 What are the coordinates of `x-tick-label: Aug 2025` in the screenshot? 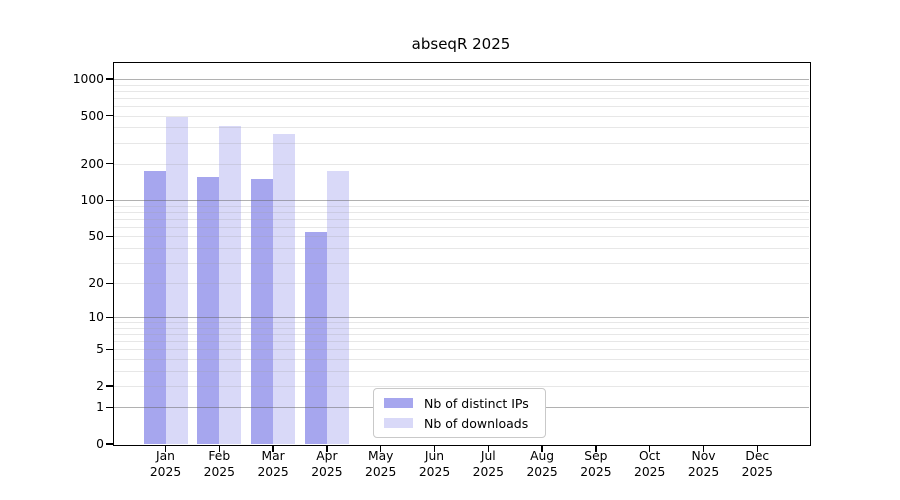 It's located at (542, 464).